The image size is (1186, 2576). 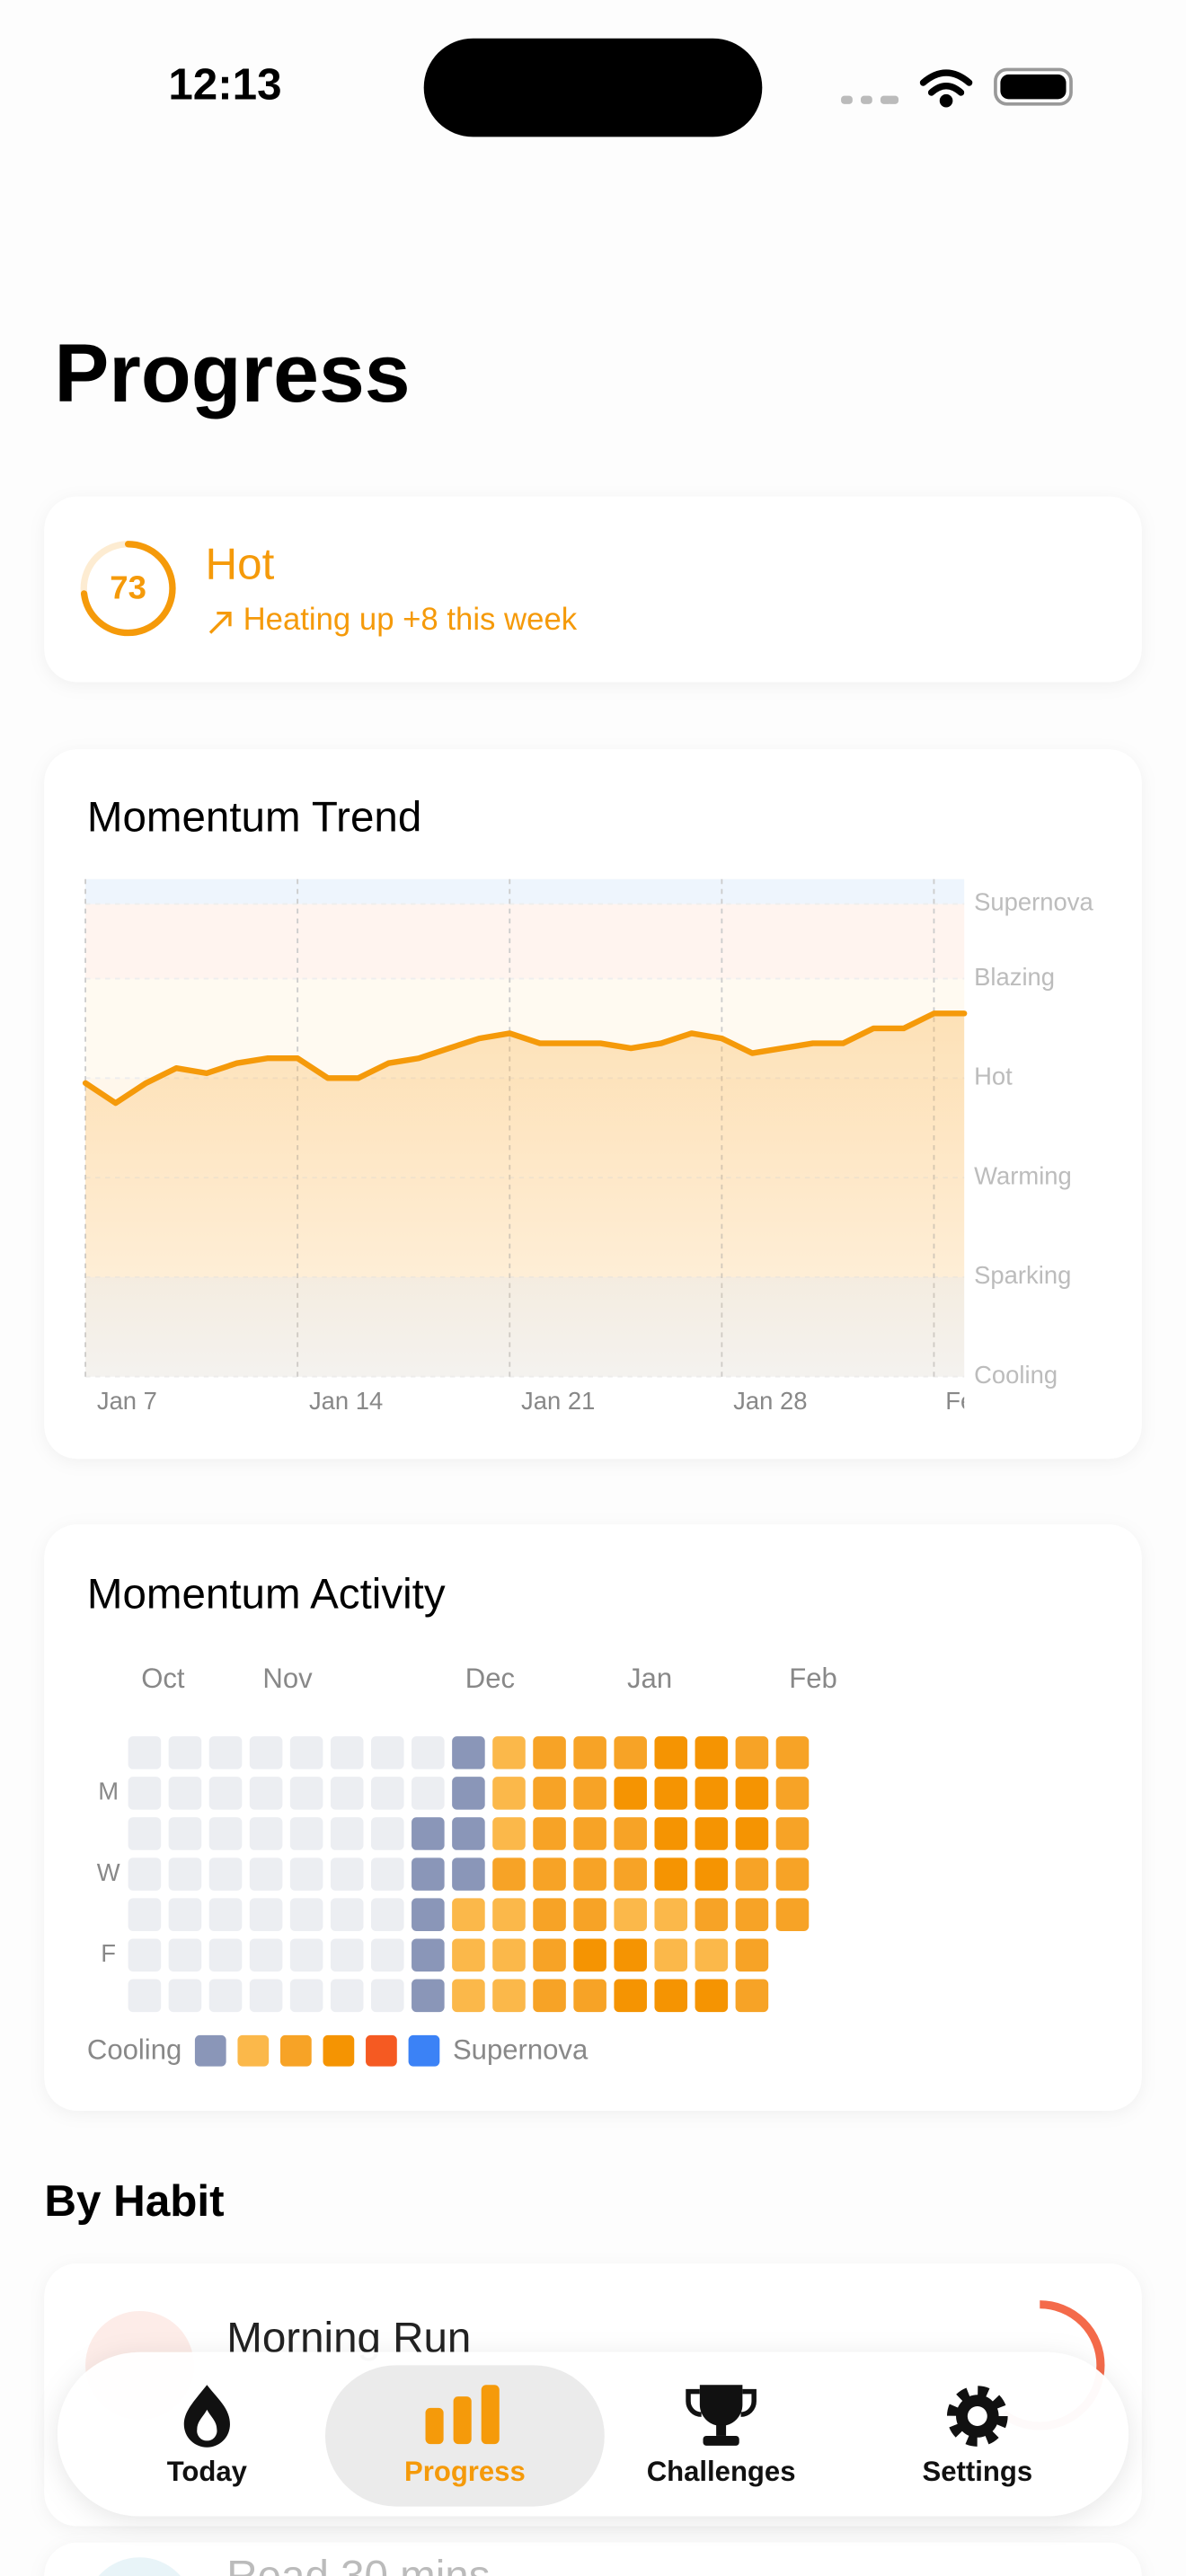 What do you see at coordinates (1023, 1175) in the screenshot?
I see `y-tick-label: Warming` at bounding box center [1023, 1175].